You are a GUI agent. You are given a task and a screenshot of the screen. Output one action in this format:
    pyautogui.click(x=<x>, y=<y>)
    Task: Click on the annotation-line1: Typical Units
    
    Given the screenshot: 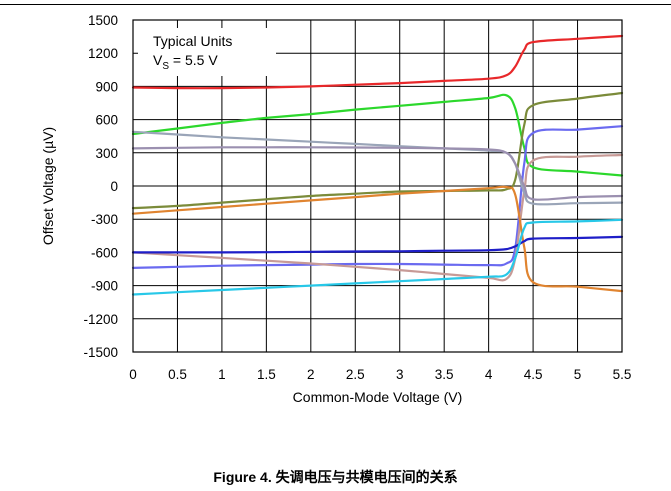 What is the action you would take?
    pyautogui.click(x=192, y=41)
    